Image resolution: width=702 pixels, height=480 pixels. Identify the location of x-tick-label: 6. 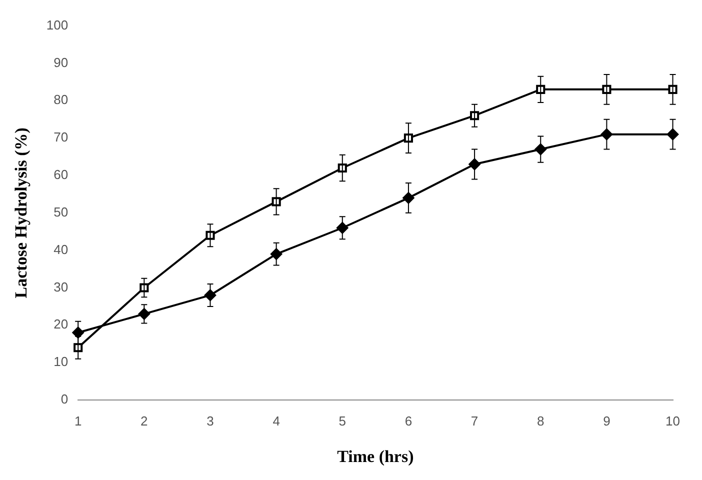
(408, 420).